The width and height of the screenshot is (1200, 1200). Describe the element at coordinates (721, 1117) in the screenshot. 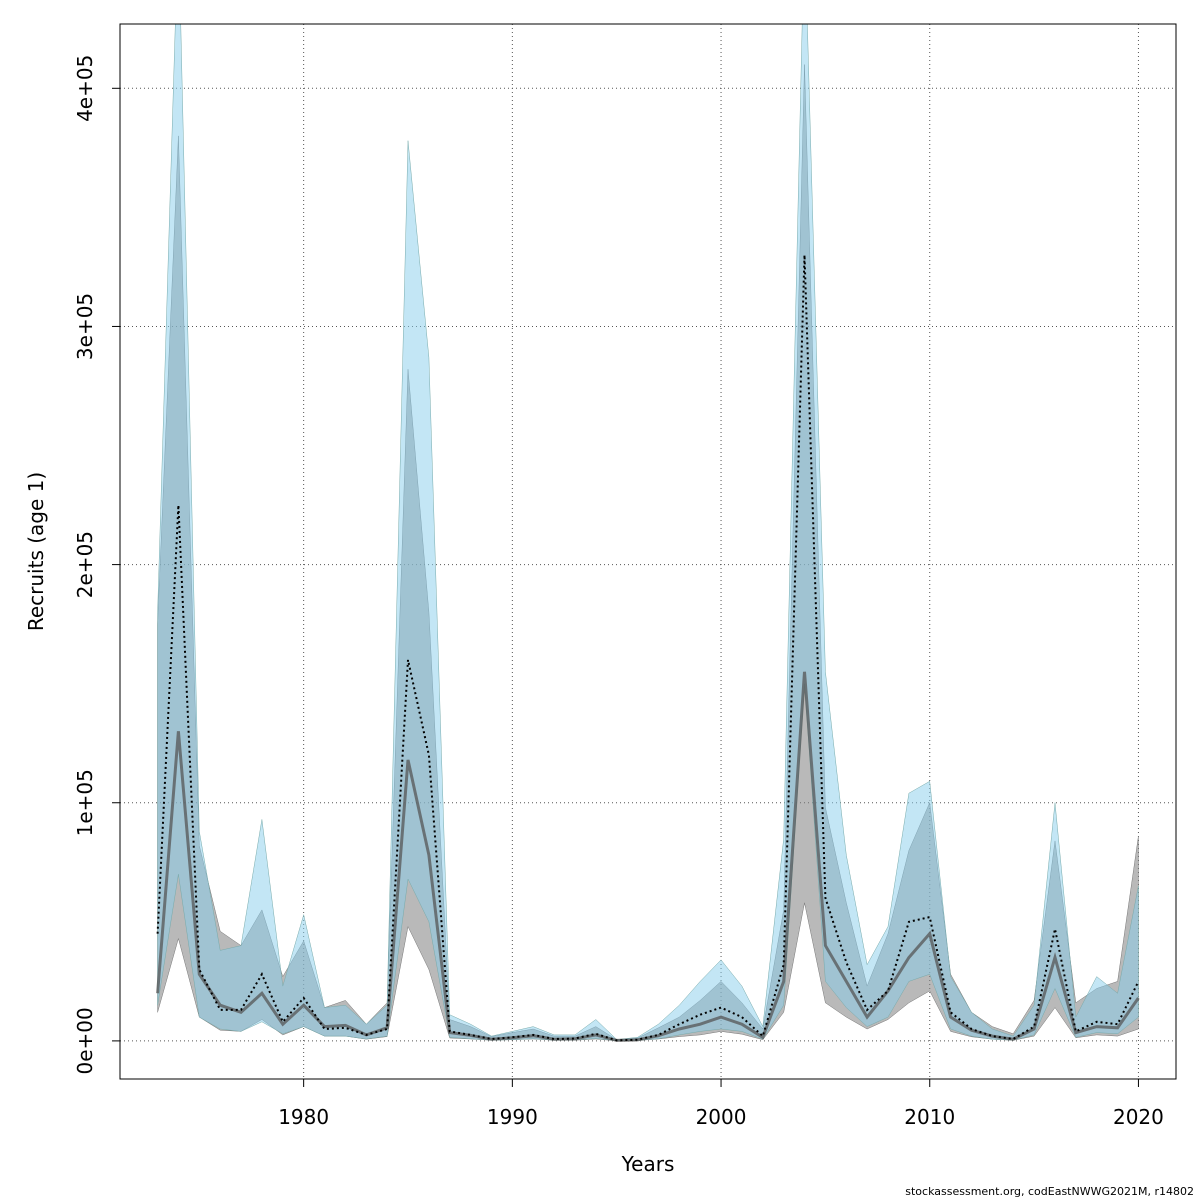

I see `x-tick-label: 2000` at that location.